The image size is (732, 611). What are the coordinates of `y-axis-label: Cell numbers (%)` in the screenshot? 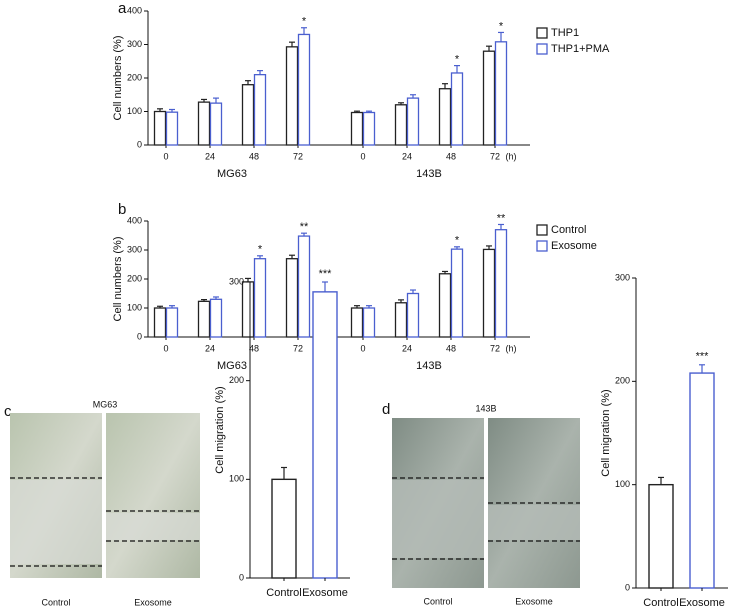 It's located at (118, 279).